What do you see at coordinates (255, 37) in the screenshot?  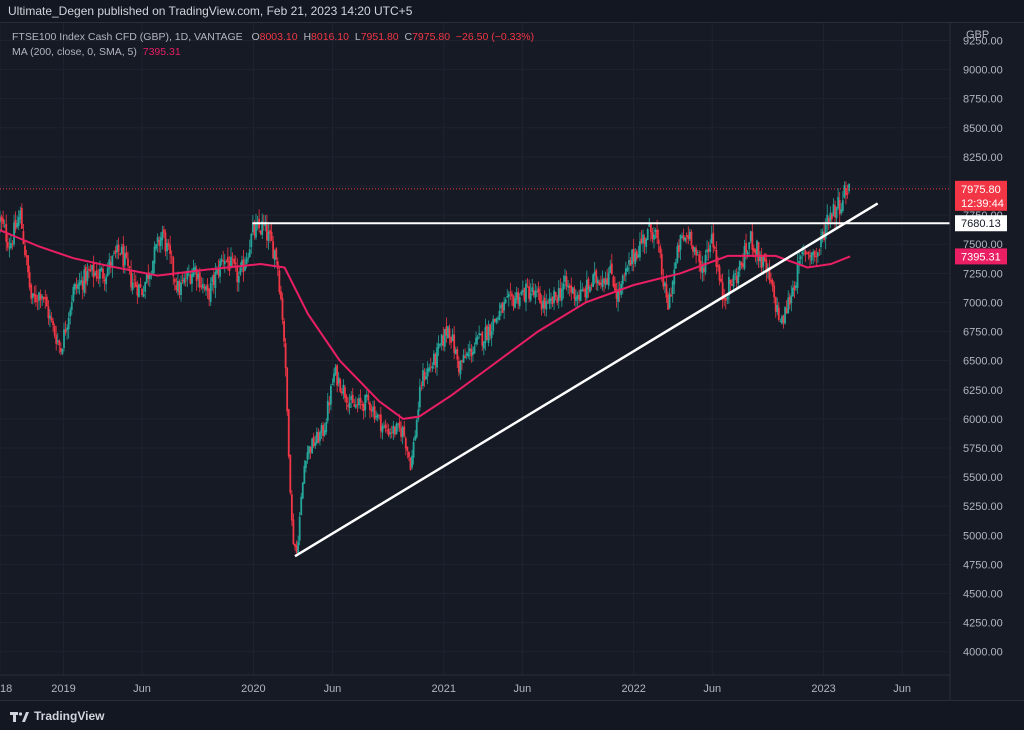 I see `open-label: O` at bounding box center [255, 37].